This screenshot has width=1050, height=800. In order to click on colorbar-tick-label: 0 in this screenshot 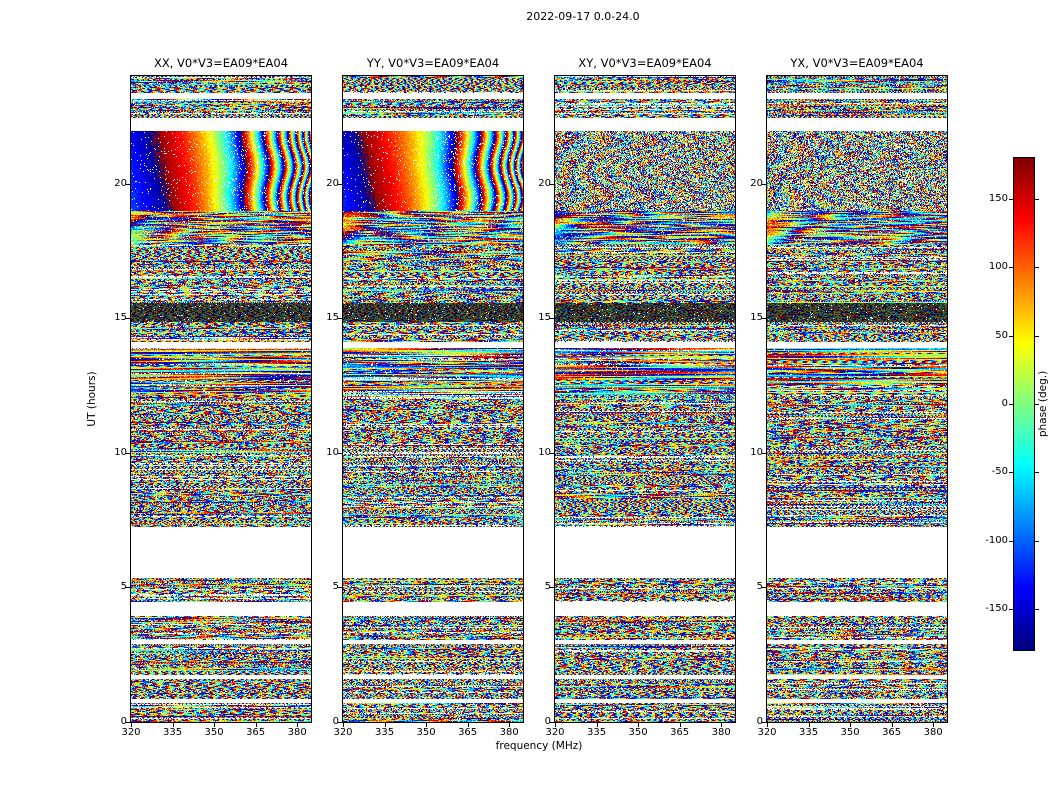, I will do `click(1004, 403)`.